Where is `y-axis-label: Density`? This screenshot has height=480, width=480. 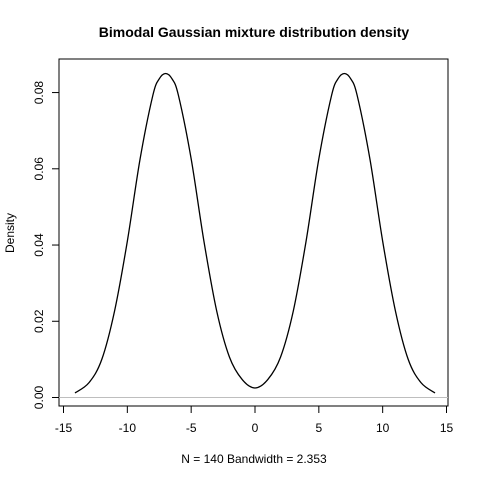
y-axis-label: Density is located at coordinates (10, 233).